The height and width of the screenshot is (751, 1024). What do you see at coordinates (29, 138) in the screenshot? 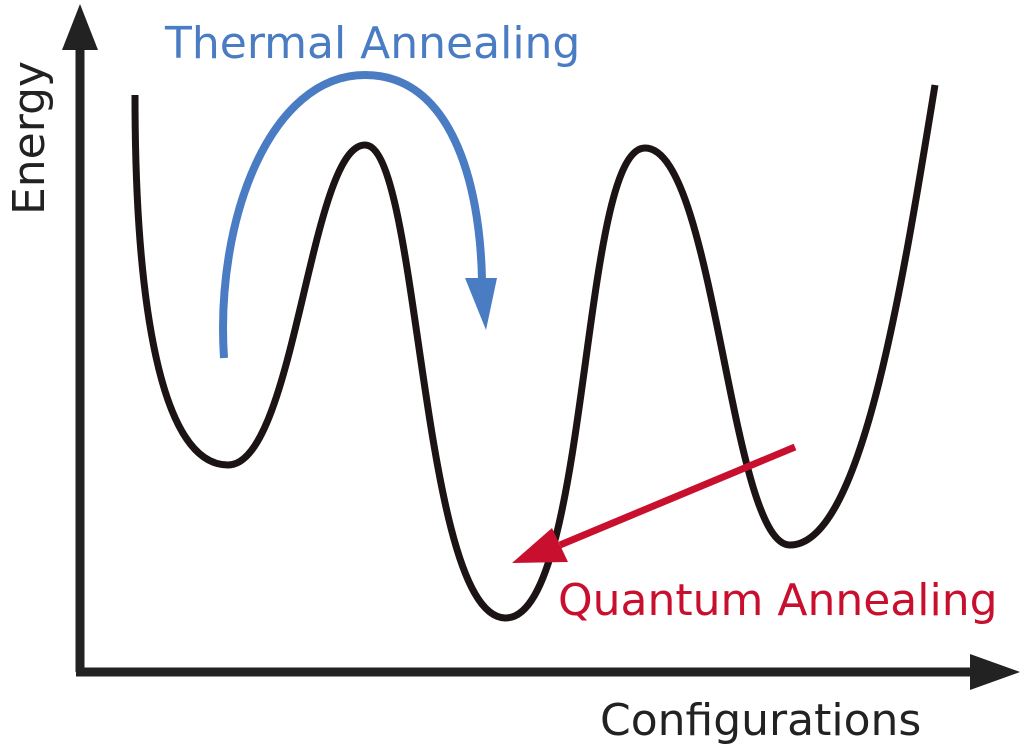
I see `y-axis-label: Energy` at bounding box center [29, 138].